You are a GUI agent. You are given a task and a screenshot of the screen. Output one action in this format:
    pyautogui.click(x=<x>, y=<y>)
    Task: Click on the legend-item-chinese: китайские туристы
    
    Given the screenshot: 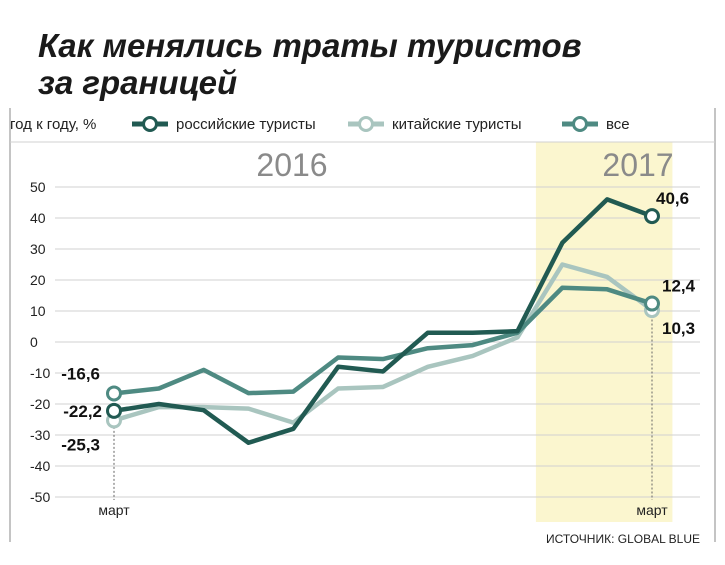 What is the action you would take?
    pyautogui.click(x=435, y=124)
    